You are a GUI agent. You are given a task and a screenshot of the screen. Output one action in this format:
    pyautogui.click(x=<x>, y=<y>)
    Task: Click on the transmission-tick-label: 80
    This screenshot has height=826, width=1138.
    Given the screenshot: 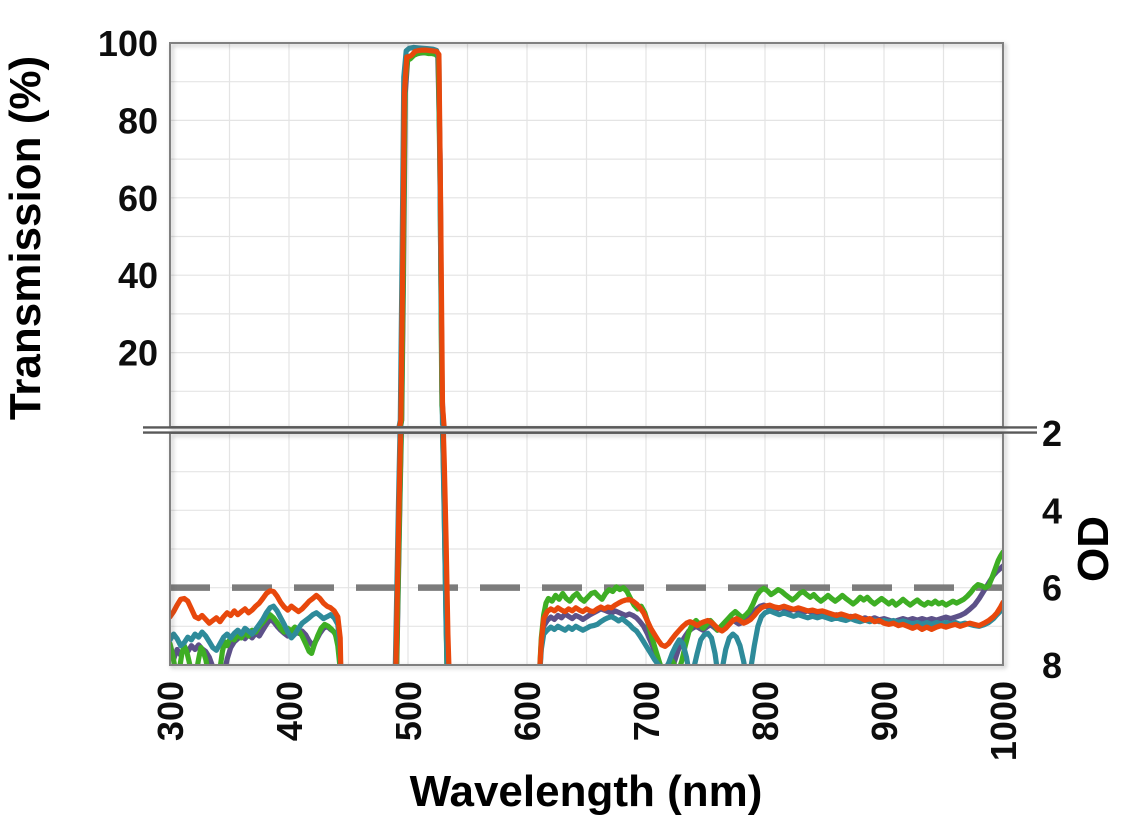 What is the action you would take?
    pyautogui.click(x=138, y=120)
    